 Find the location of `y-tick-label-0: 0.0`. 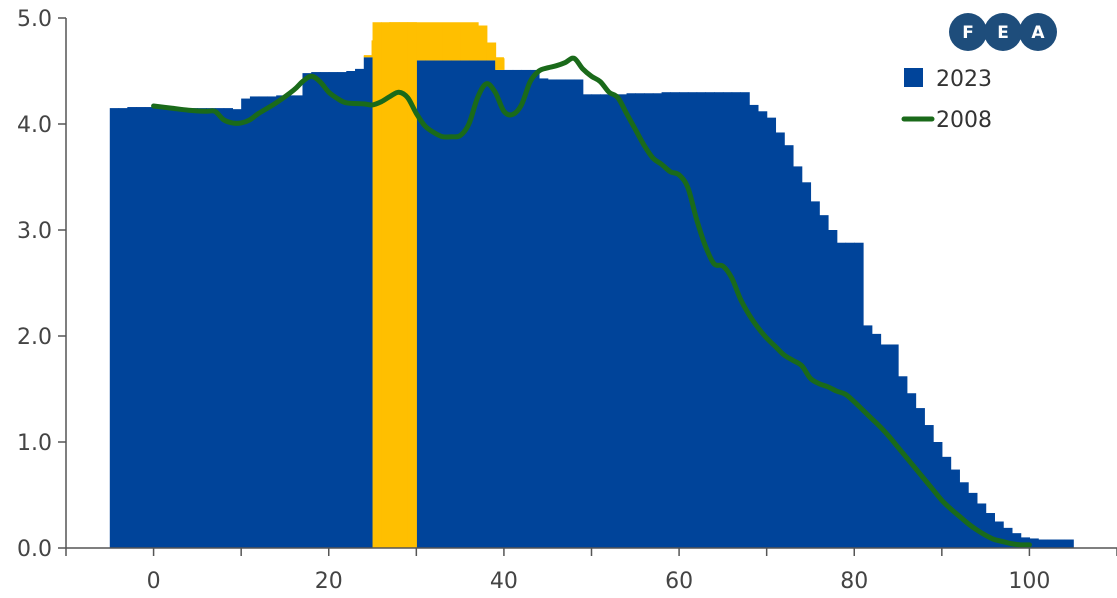

y-tick-label-0: 0.0 is located at coordinates (34, 549).